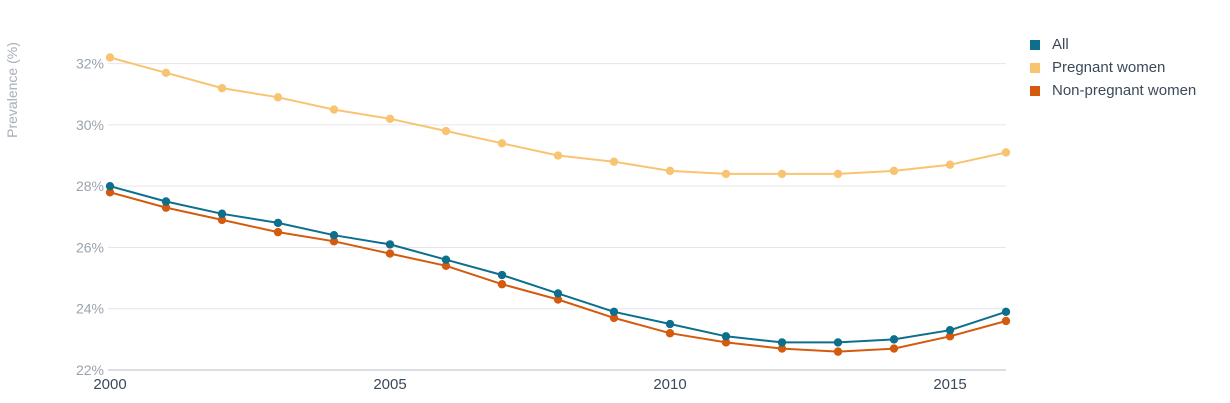  Describe the element at coordinates (949, 384) in the screenshot. I see `x-tick-label: 2015` at that location.